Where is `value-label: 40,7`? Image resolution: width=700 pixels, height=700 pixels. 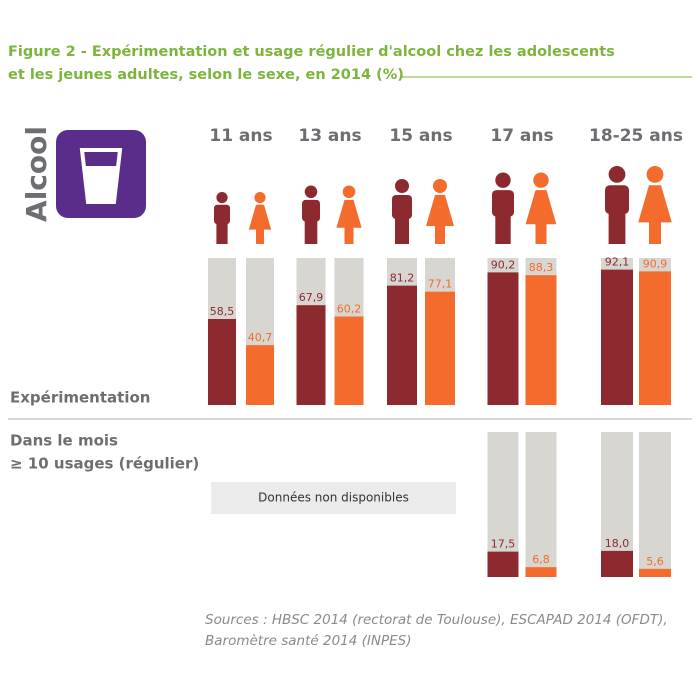
value-label: 40,7 is located at coordinates (260, 337).